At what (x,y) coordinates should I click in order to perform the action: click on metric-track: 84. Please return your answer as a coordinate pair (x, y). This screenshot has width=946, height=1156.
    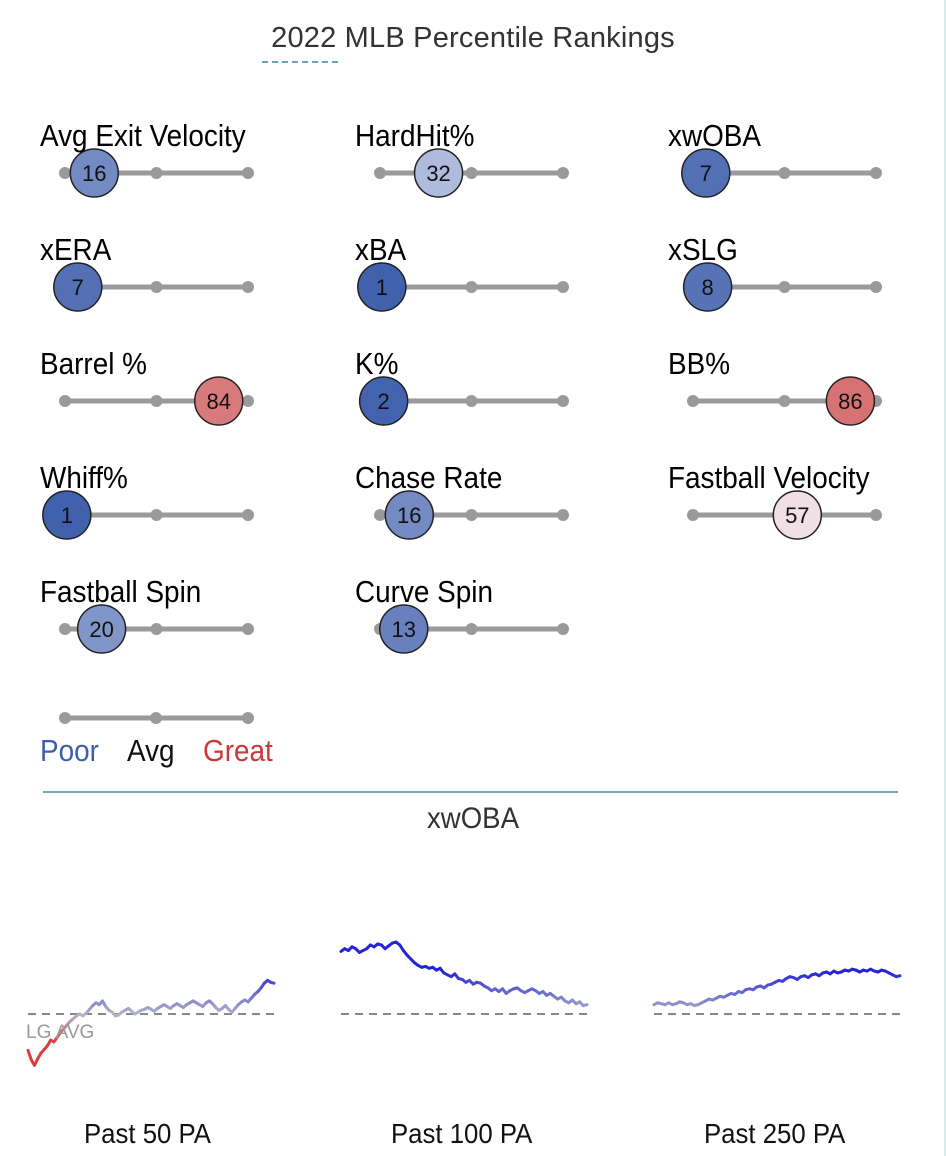
    Looking at the image, I should click on (156, 401).